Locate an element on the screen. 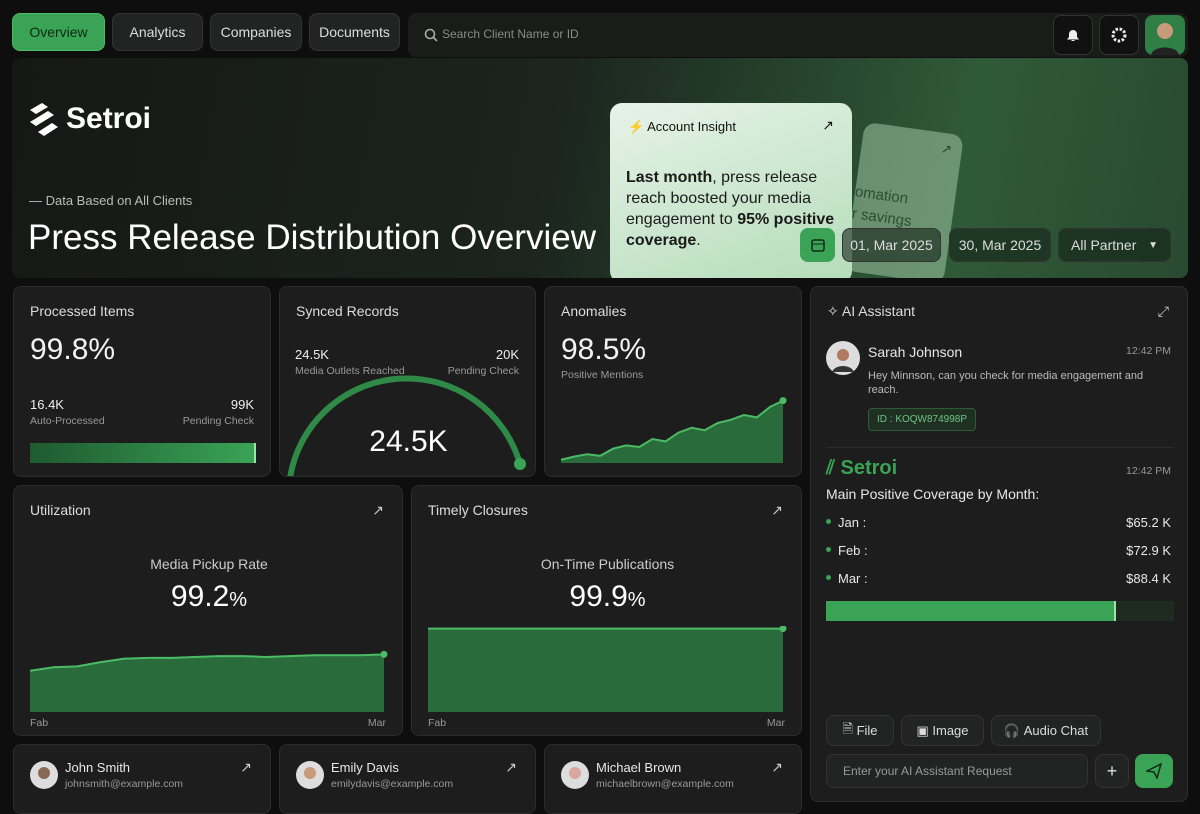 The width and height of the screenshot is (1200, 814). metric-label: Auto-Processed is located at coordinates (67, 421).